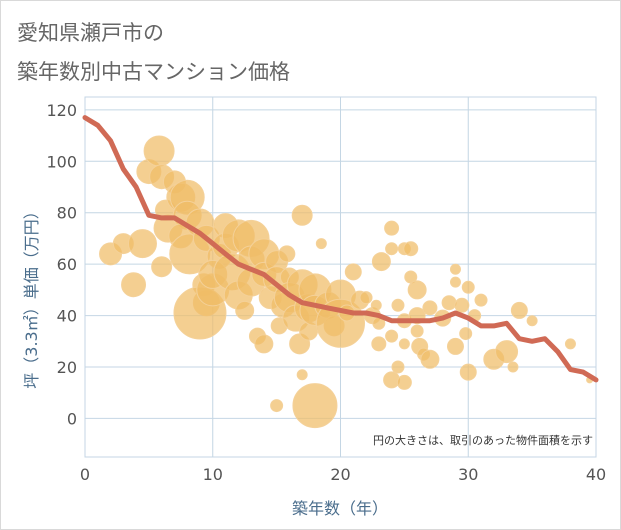  I want to click on y-tick-label: 120, so click(61, 110).